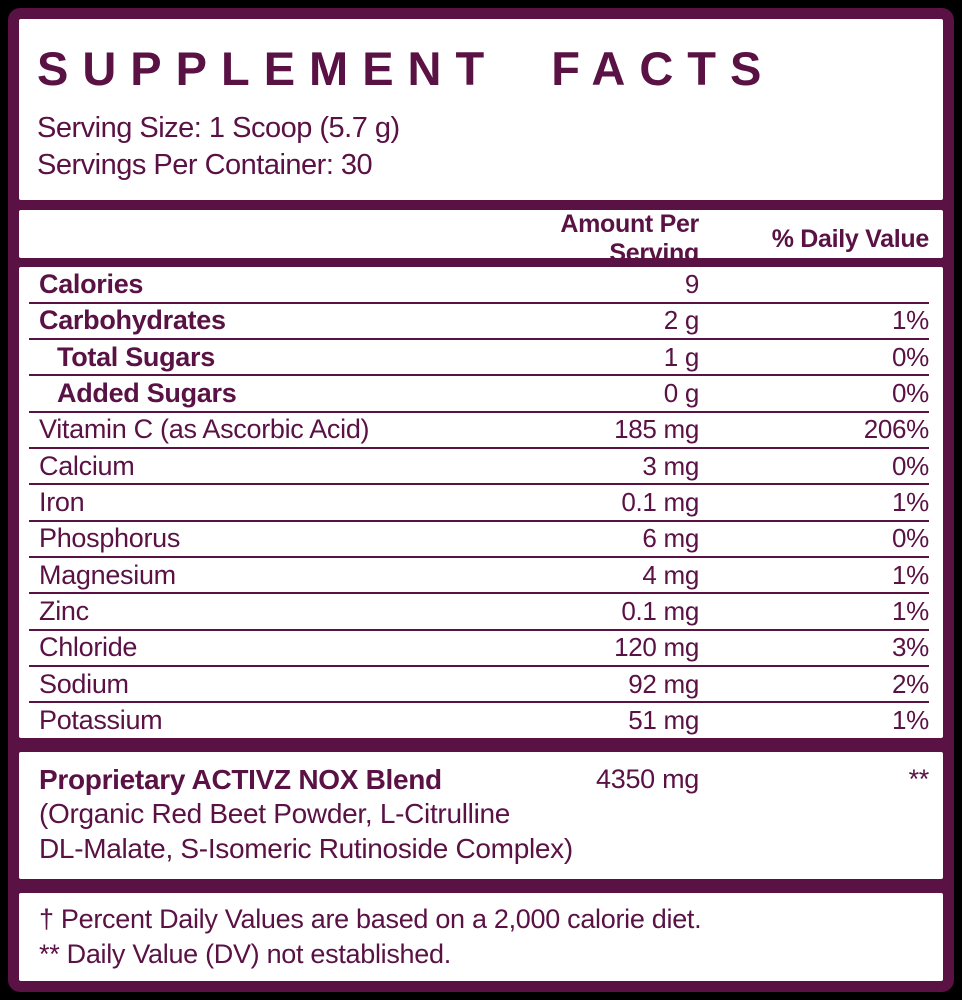 The width and height of the screenshot is (962, 1000). Describe the element at coordinates (88, 647) in the screenshot. I see `nutrient-label: Chloride` at that location.